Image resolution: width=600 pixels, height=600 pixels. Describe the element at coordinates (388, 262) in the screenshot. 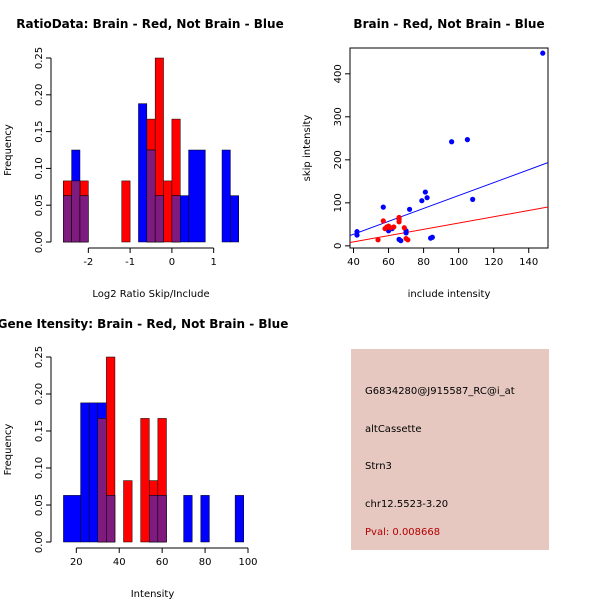

I see `plot2-x-tick-label: 60` at that location.